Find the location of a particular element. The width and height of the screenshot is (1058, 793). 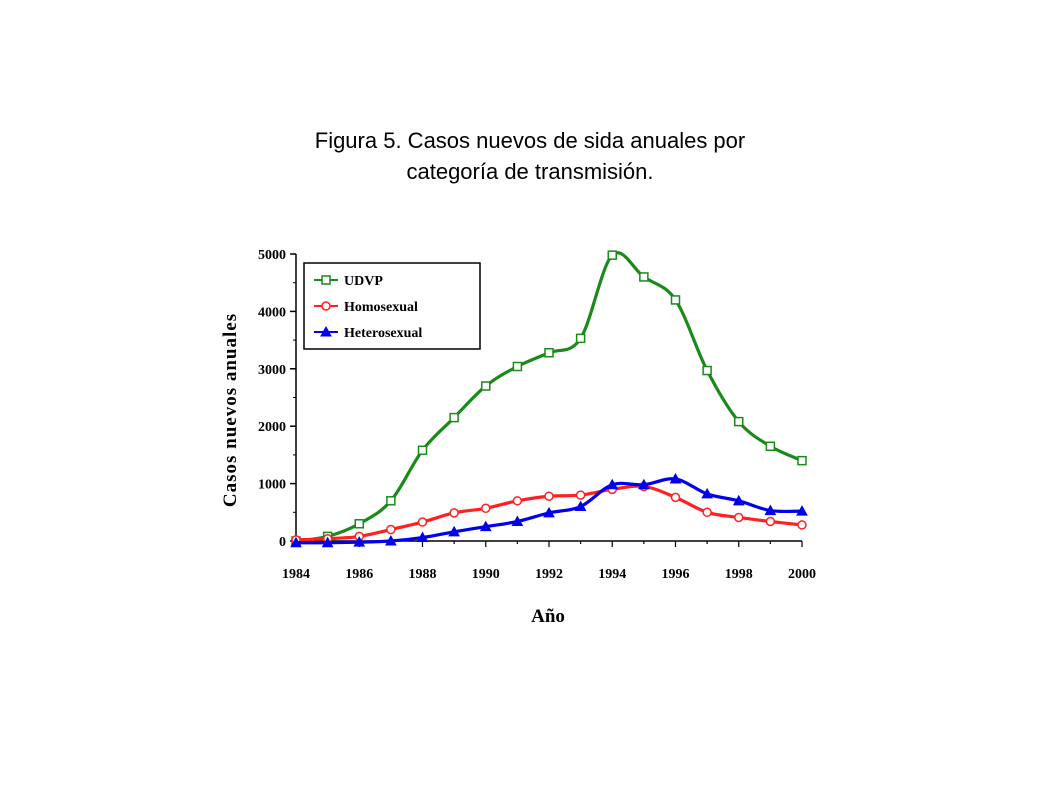

legend: UDVP Homosexual Heterosexual is located at coordinates (392, 306).